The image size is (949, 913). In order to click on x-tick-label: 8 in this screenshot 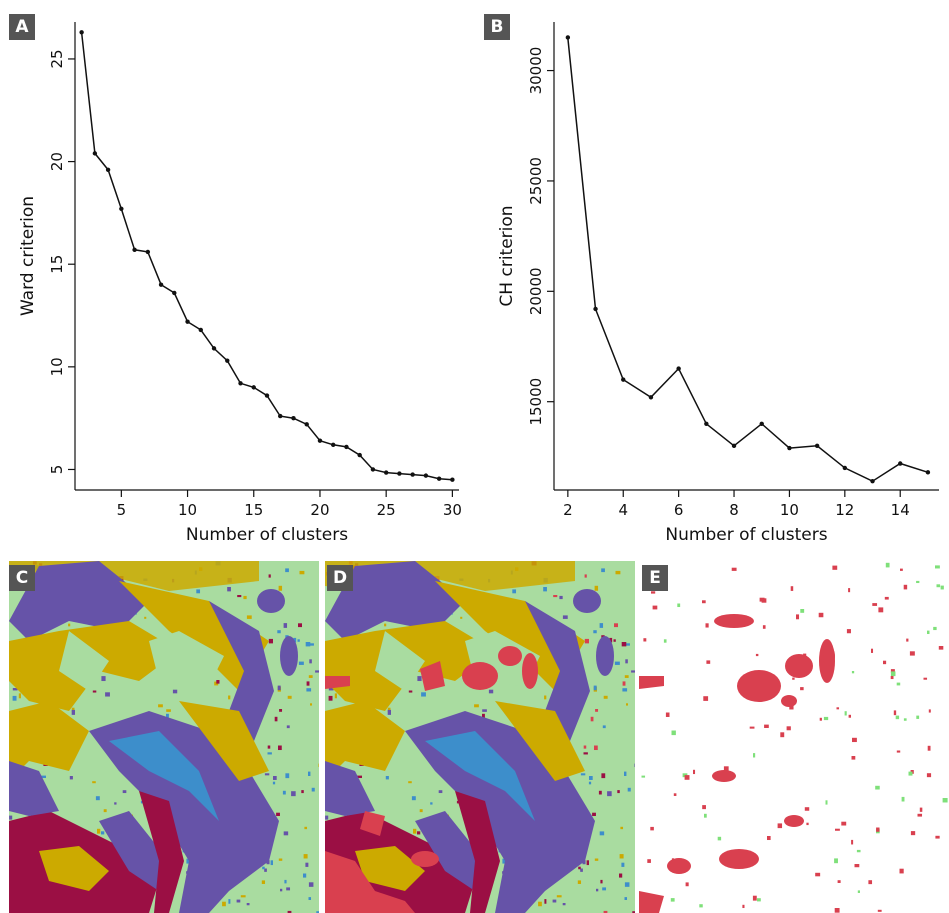, I will do `click(734, 510)`.